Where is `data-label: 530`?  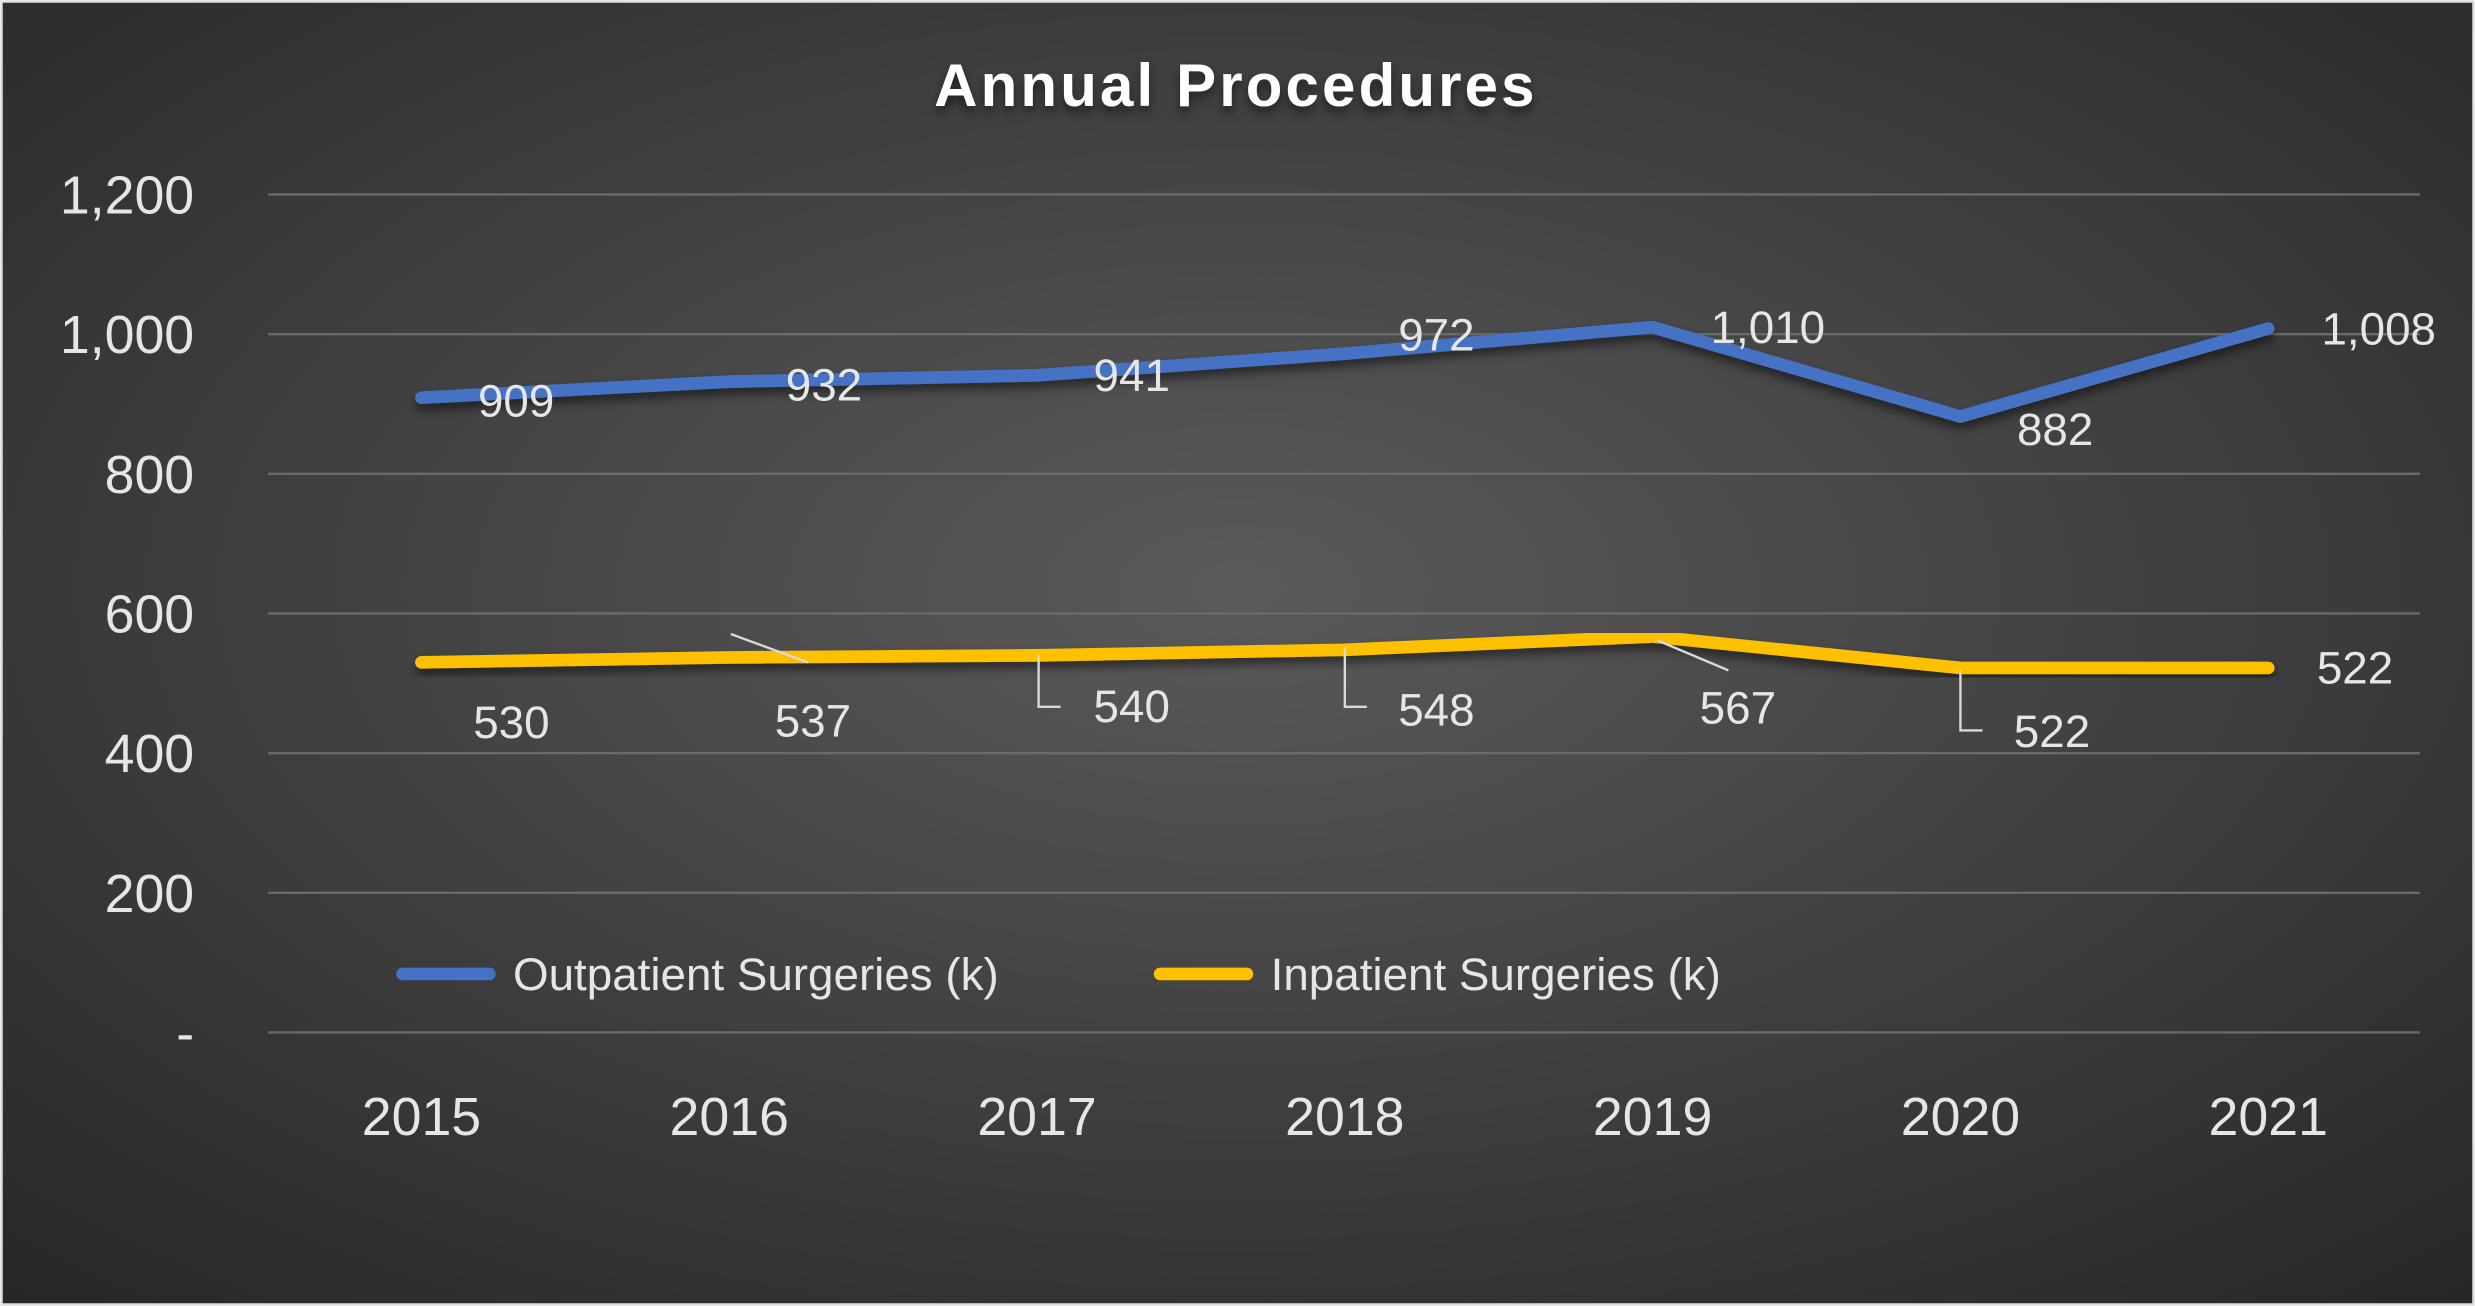 data-label: 530 is located at coordinates (511, 722).